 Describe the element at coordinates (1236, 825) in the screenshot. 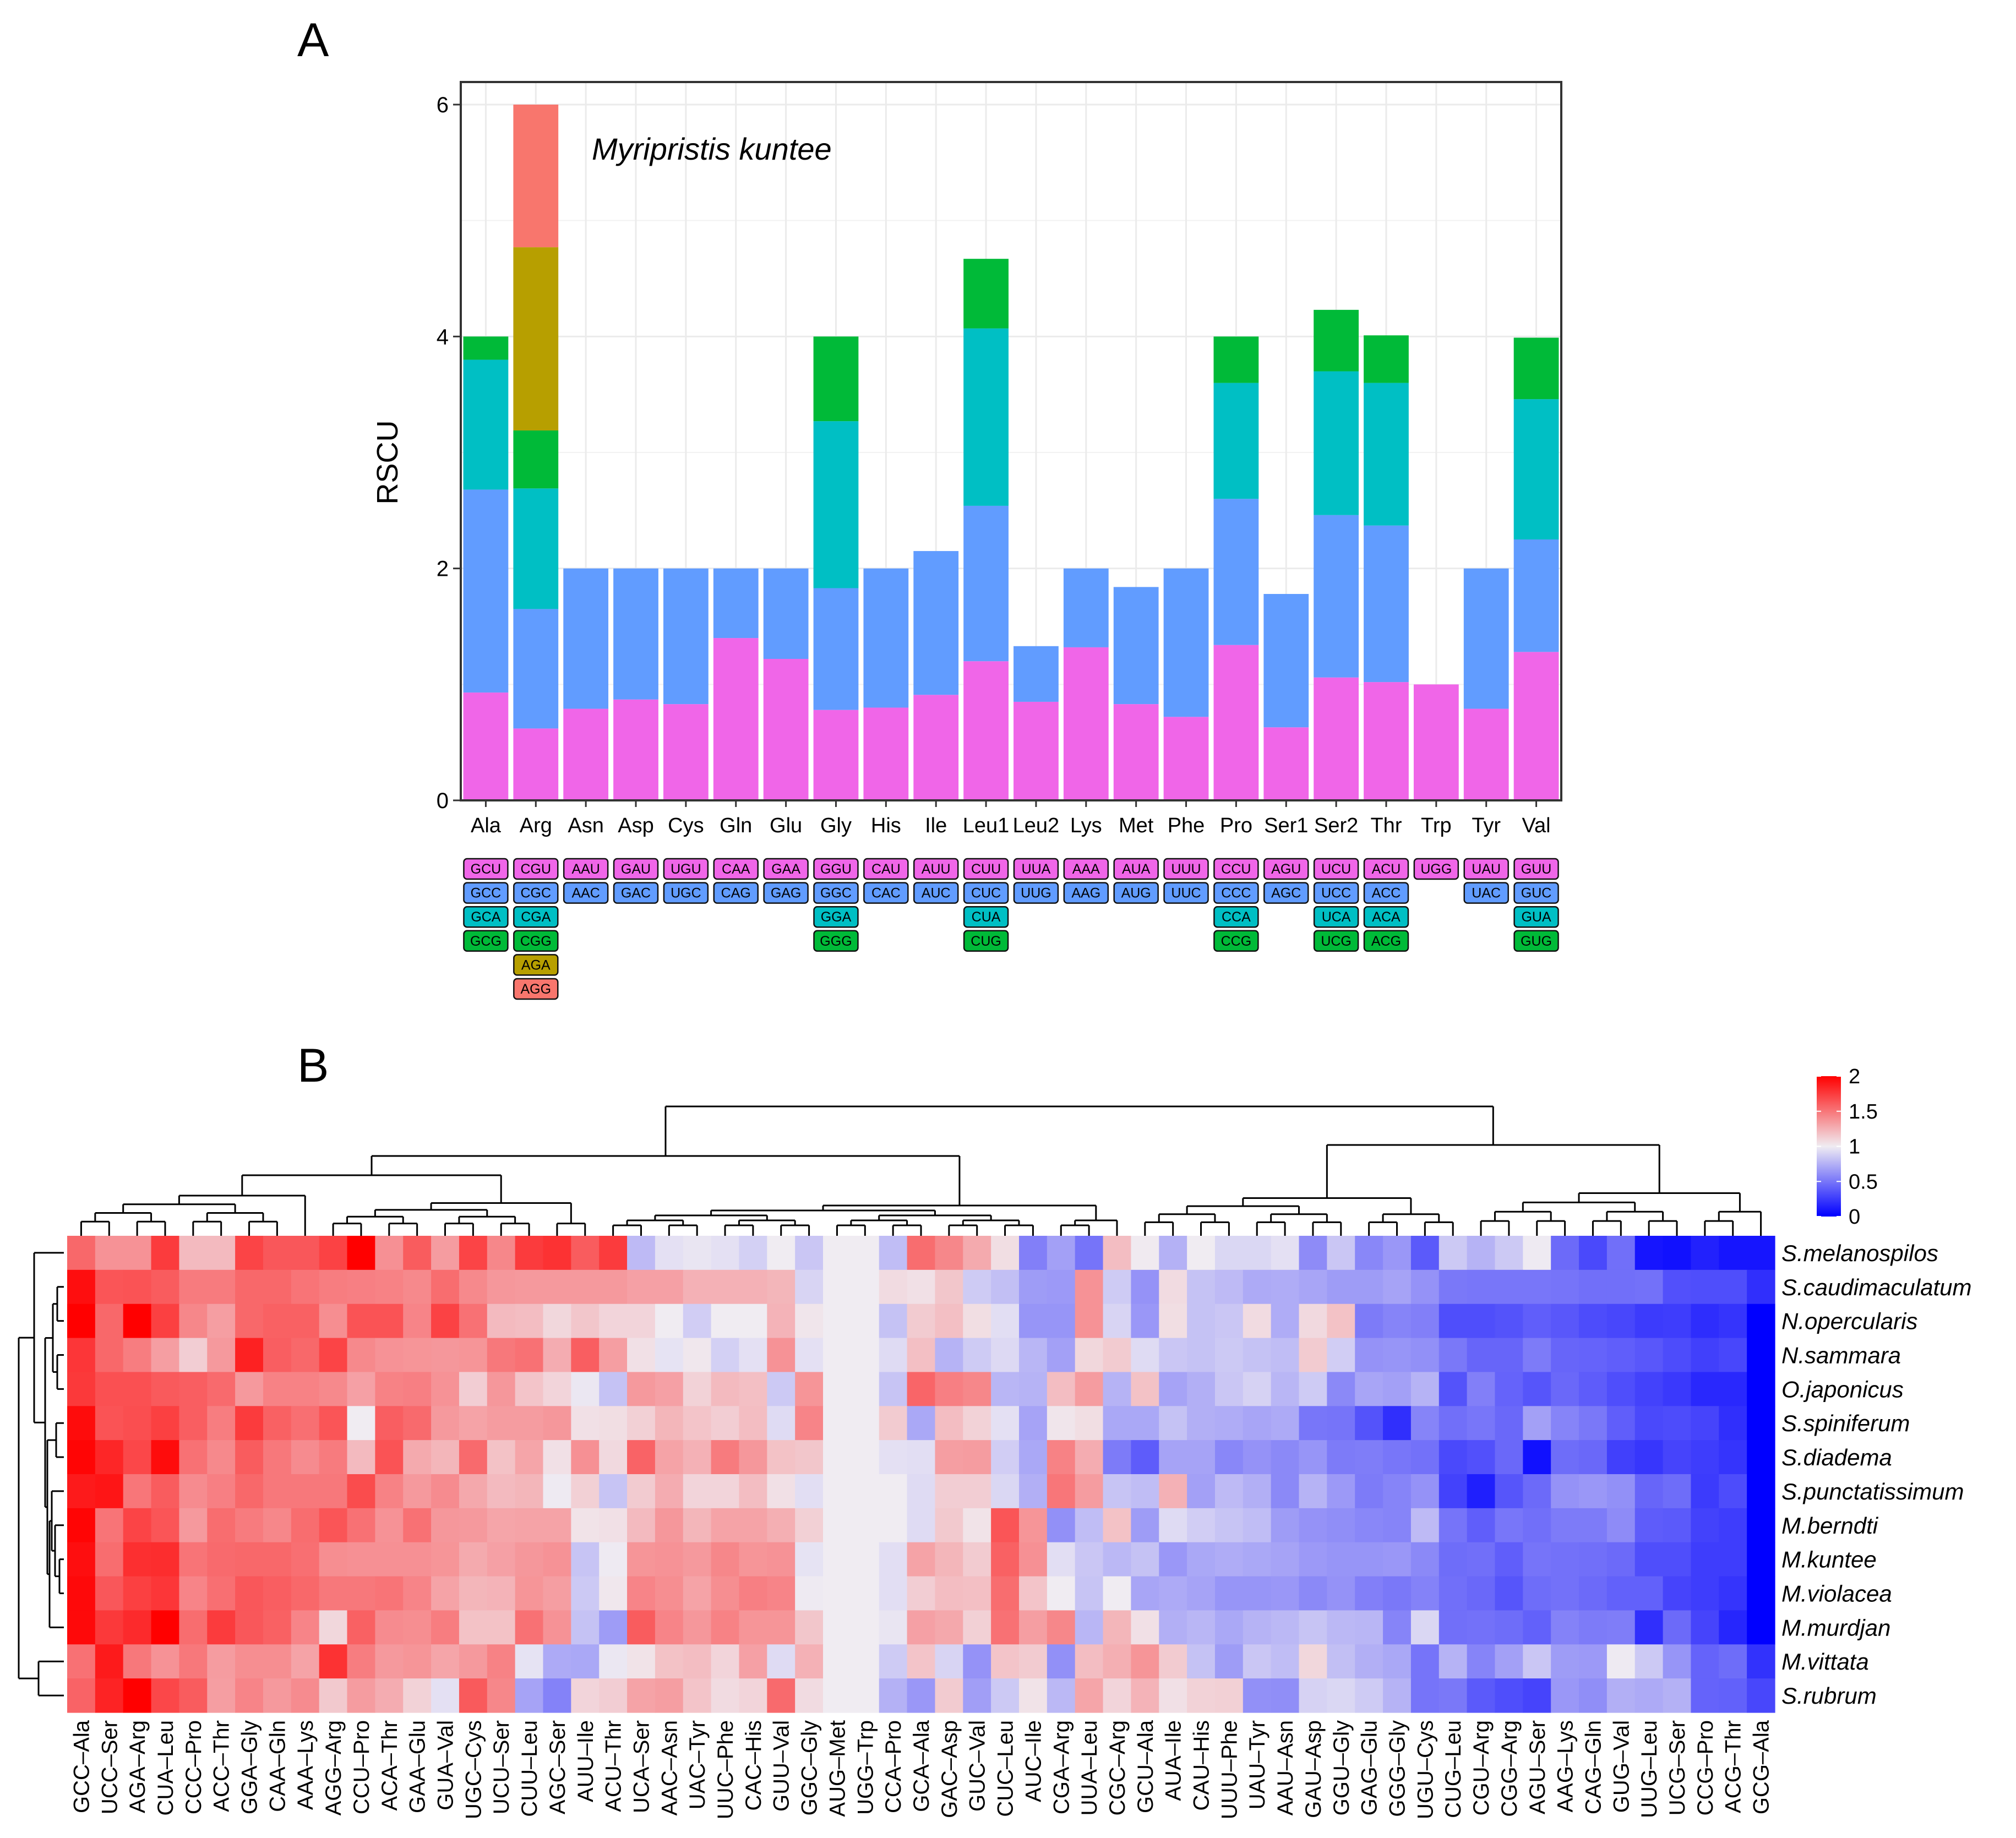

I see `x-tick-label: Pro` at that location.